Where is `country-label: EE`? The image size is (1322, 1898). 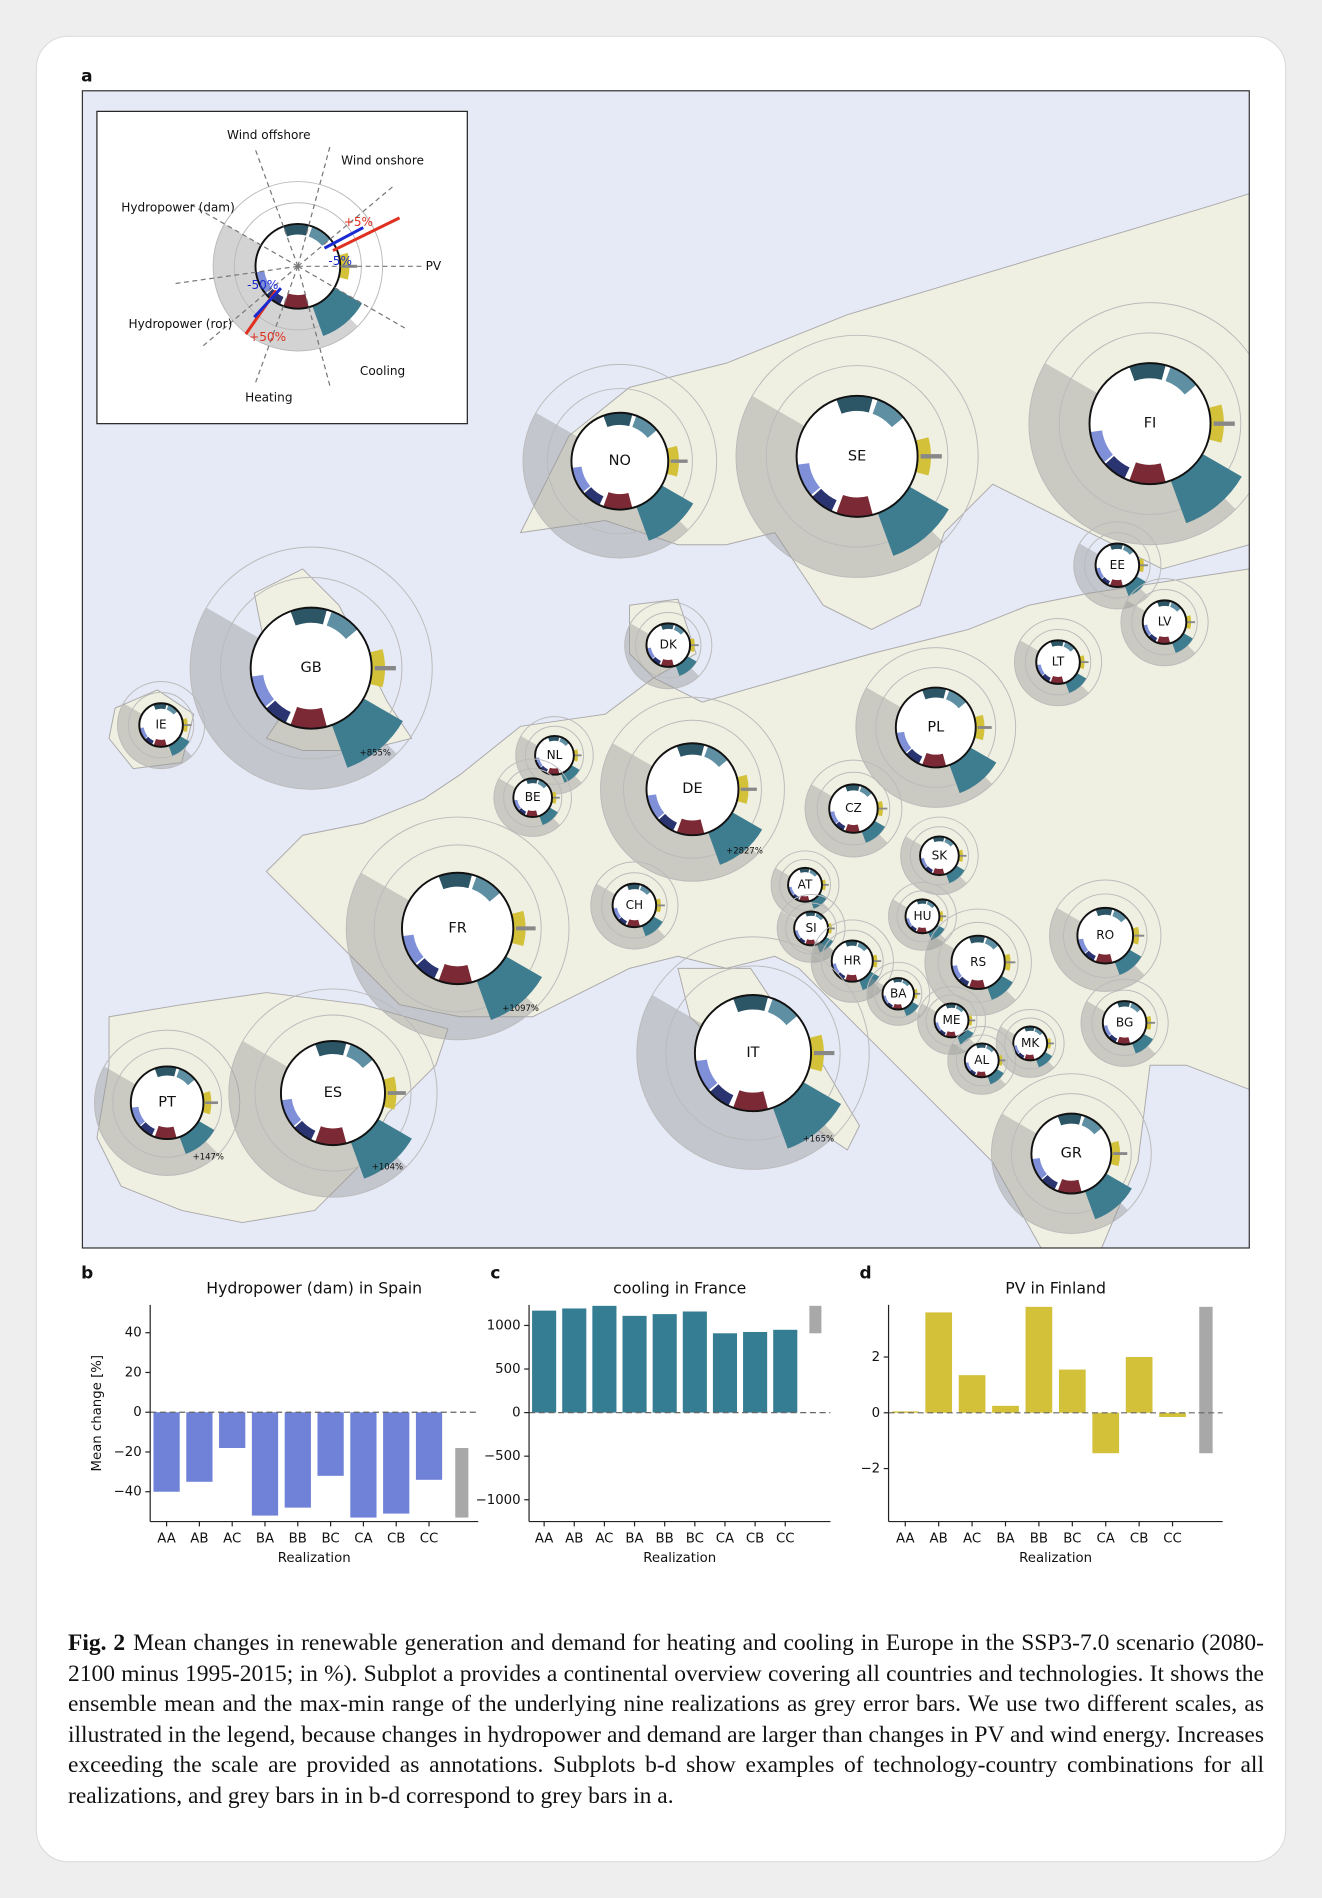 country-label: EE is located at coordinates (1117, 565).